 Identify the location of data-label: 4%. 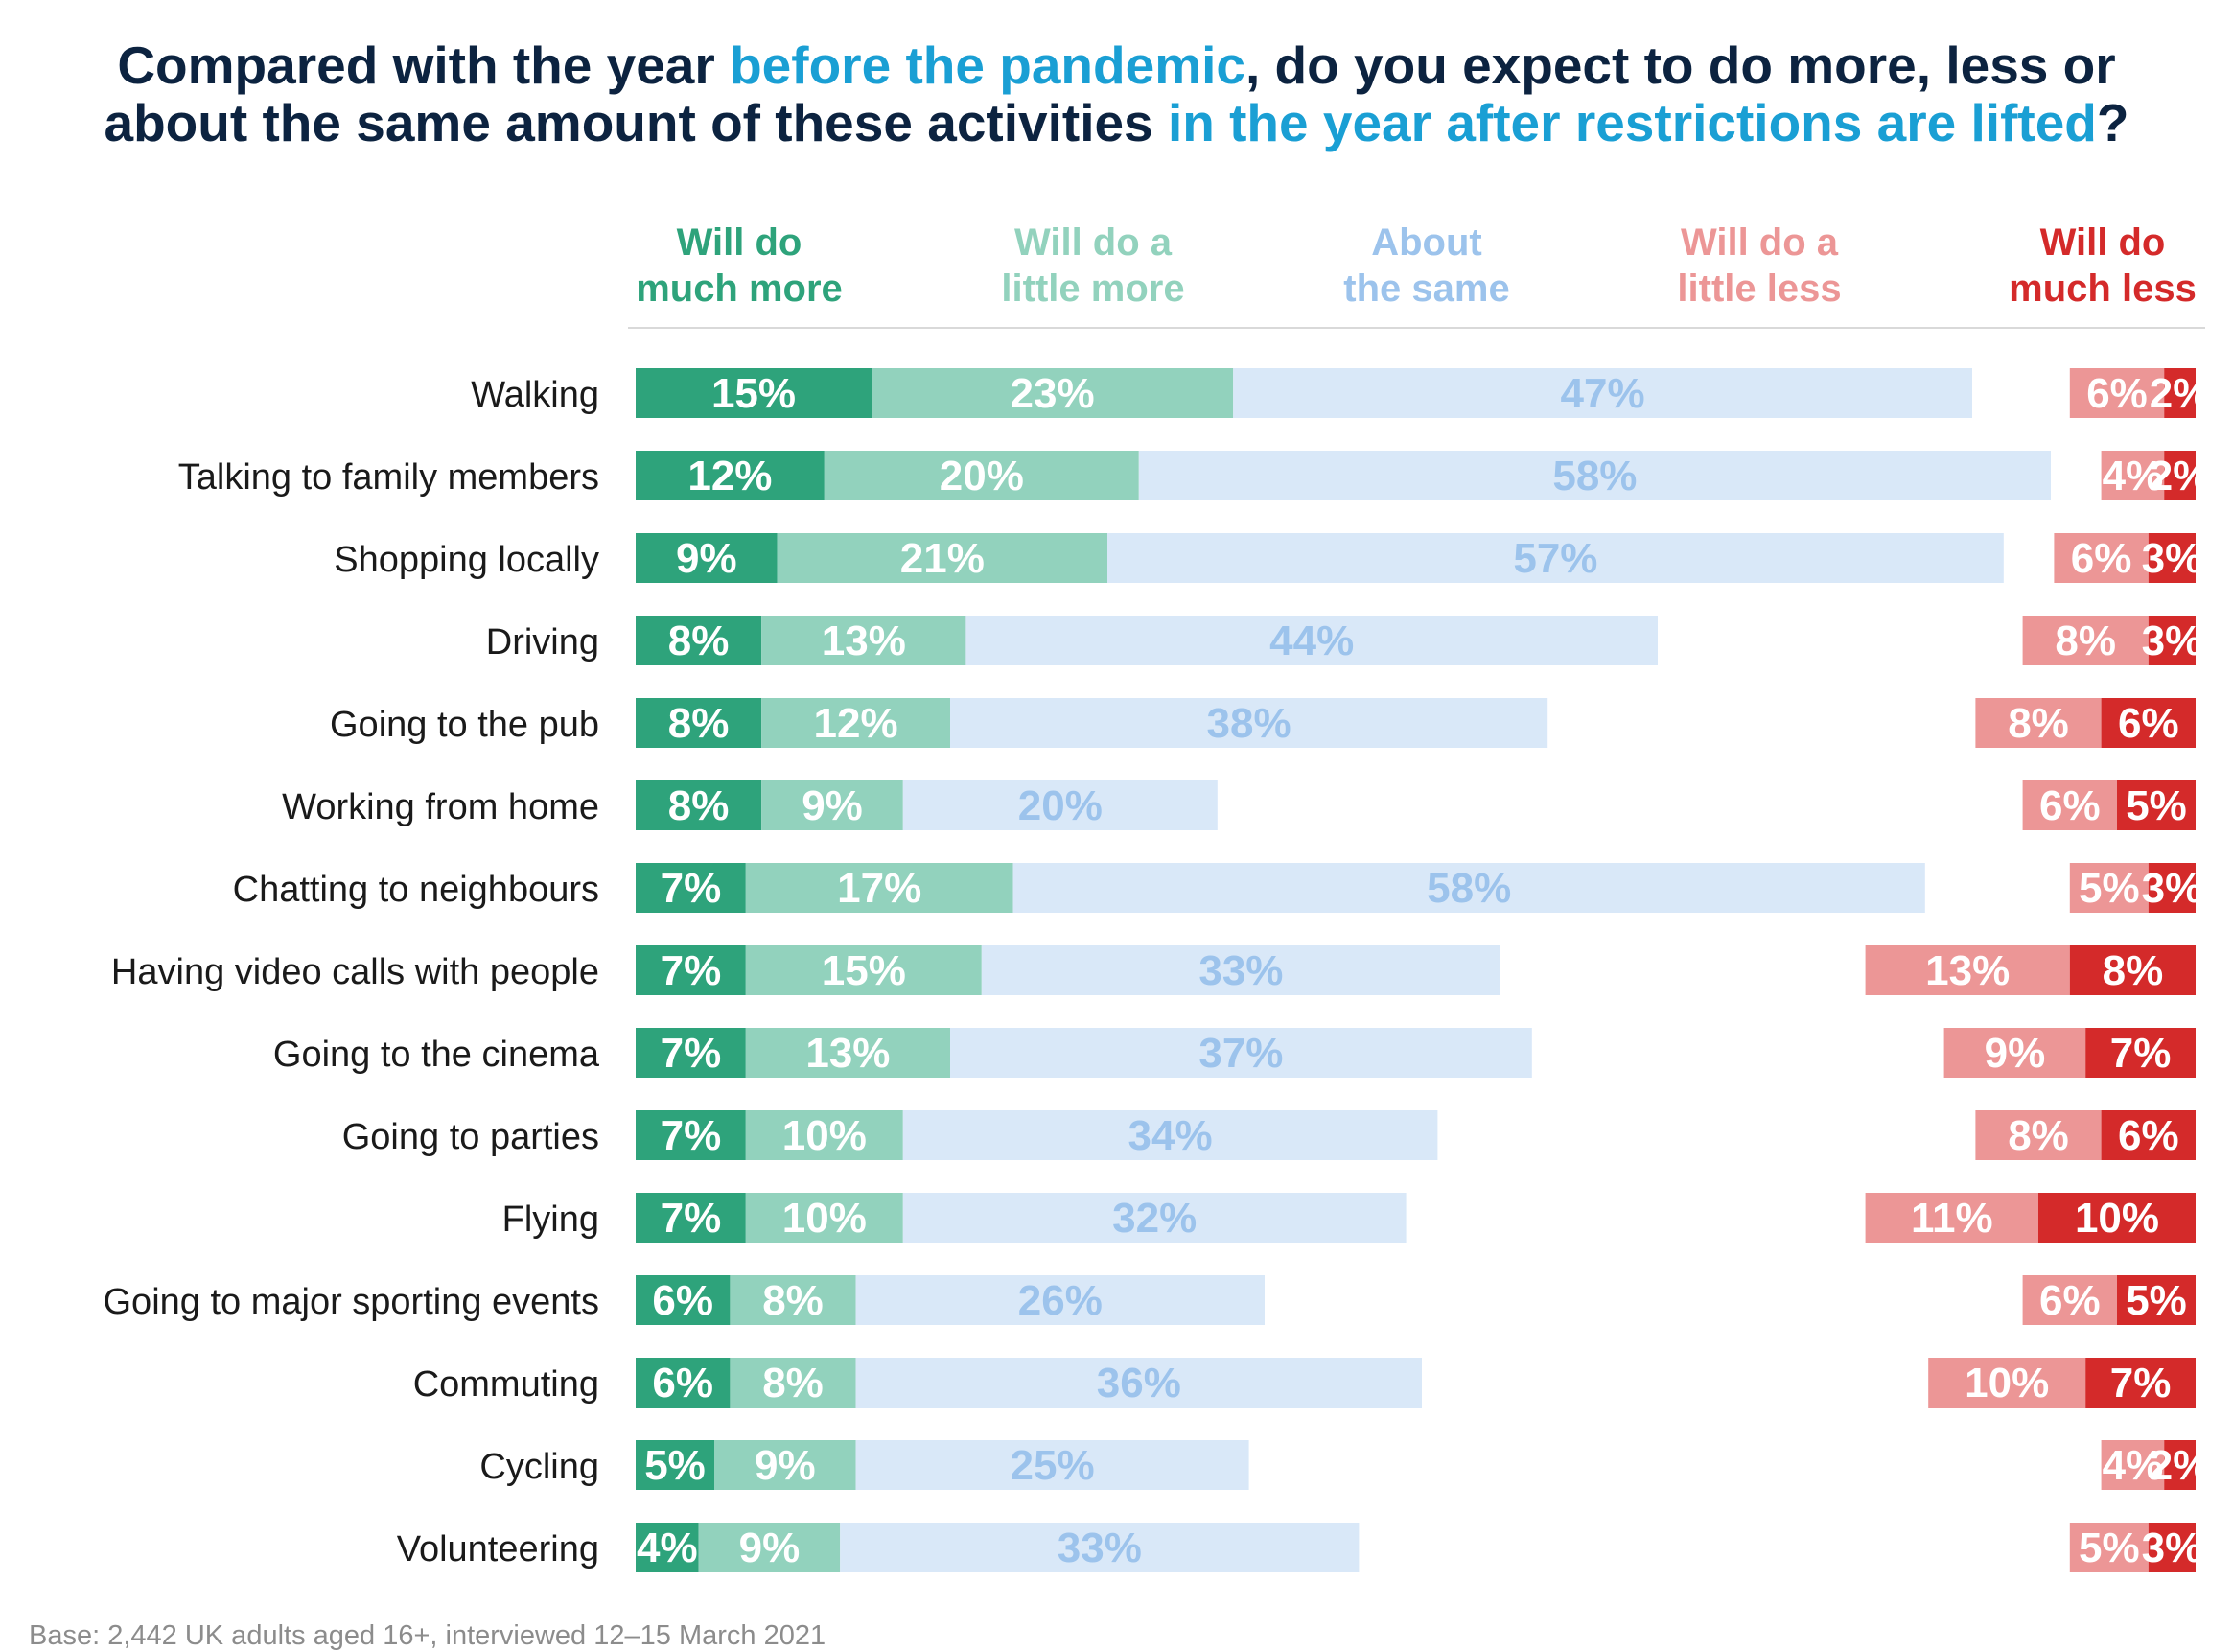
(2133, 476).